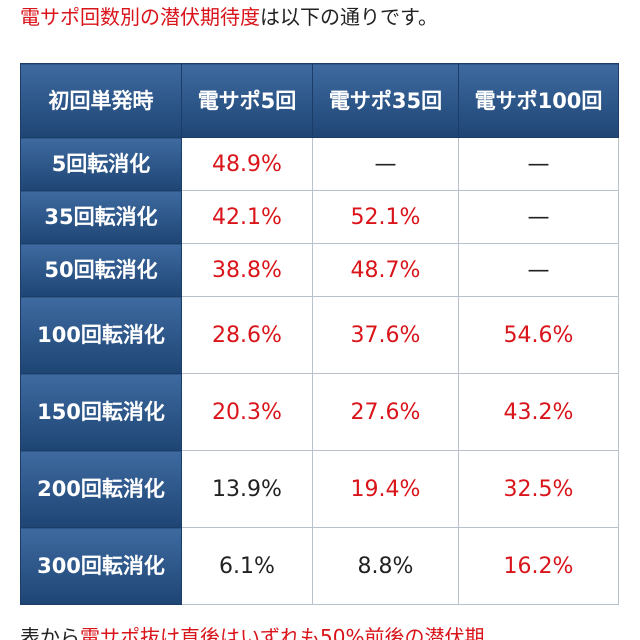 The height and width of the screenshot is (640, 640). I want to click on header-row: 初回単発時 電サポ5回 電サポ35回 電サポ100回, so click(319, 100).